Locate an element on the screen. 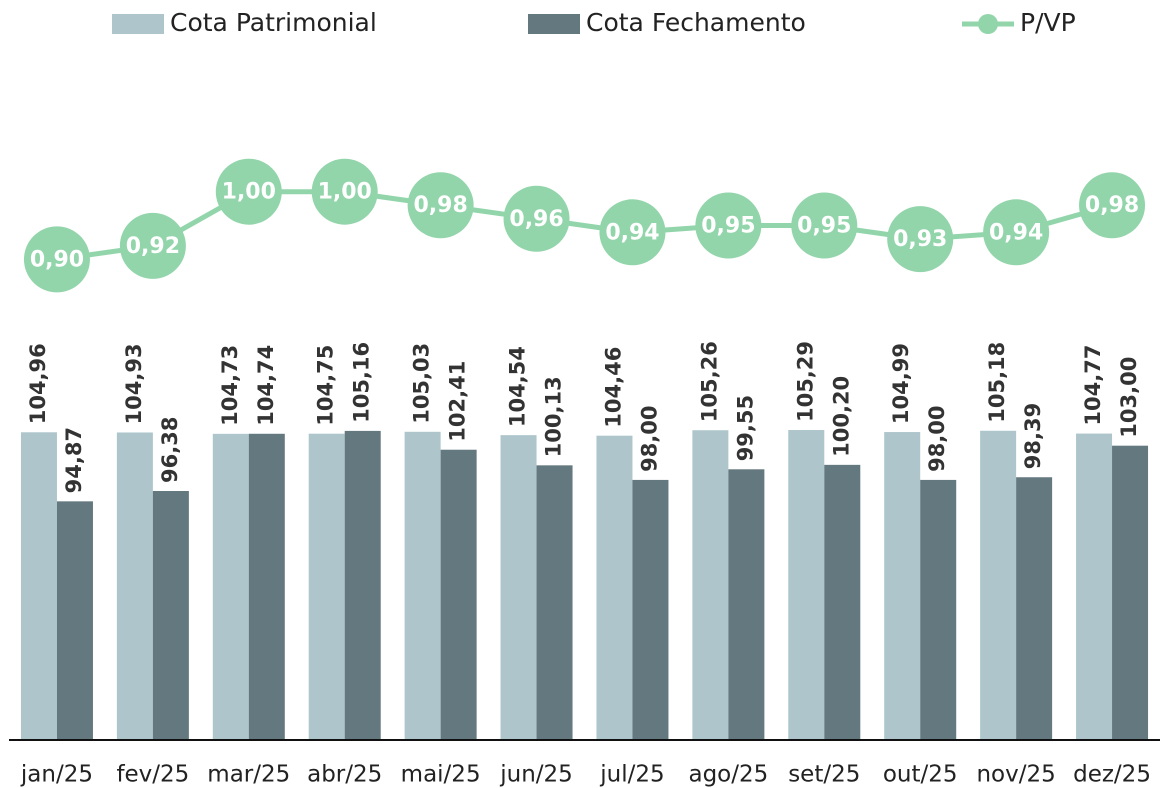 The image size is (1160, 788). x-tick-label: mar/25 is located at coordinates (248, 775).